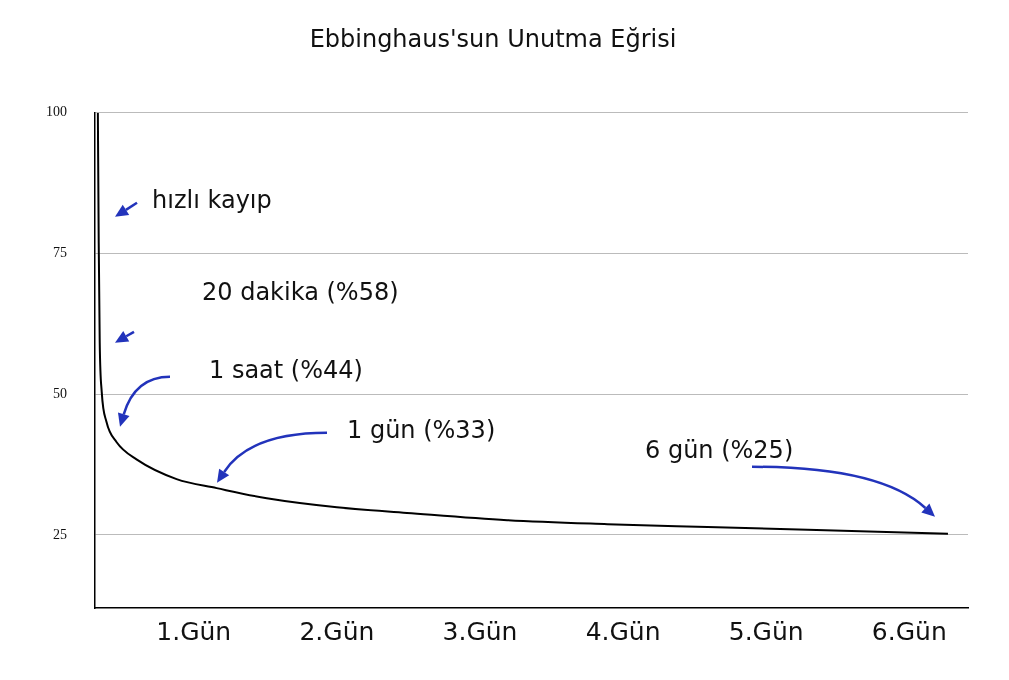  Describe the element at coordinates (212, 199) in the screenshot. I see `annotation: hızlı kayıp` at that location.